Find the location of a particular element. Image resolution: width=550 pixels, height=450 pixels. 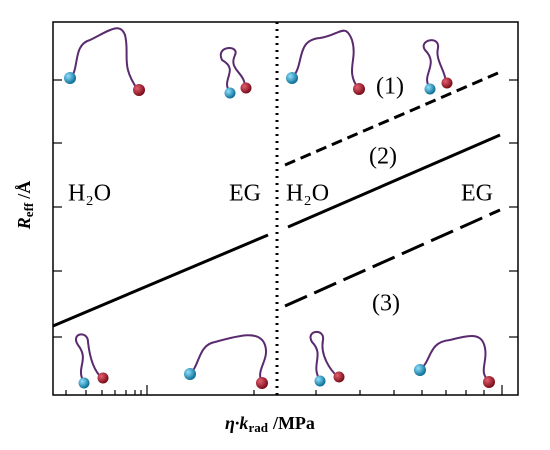

y-subscript: eff is located at coordinates (28, 209).